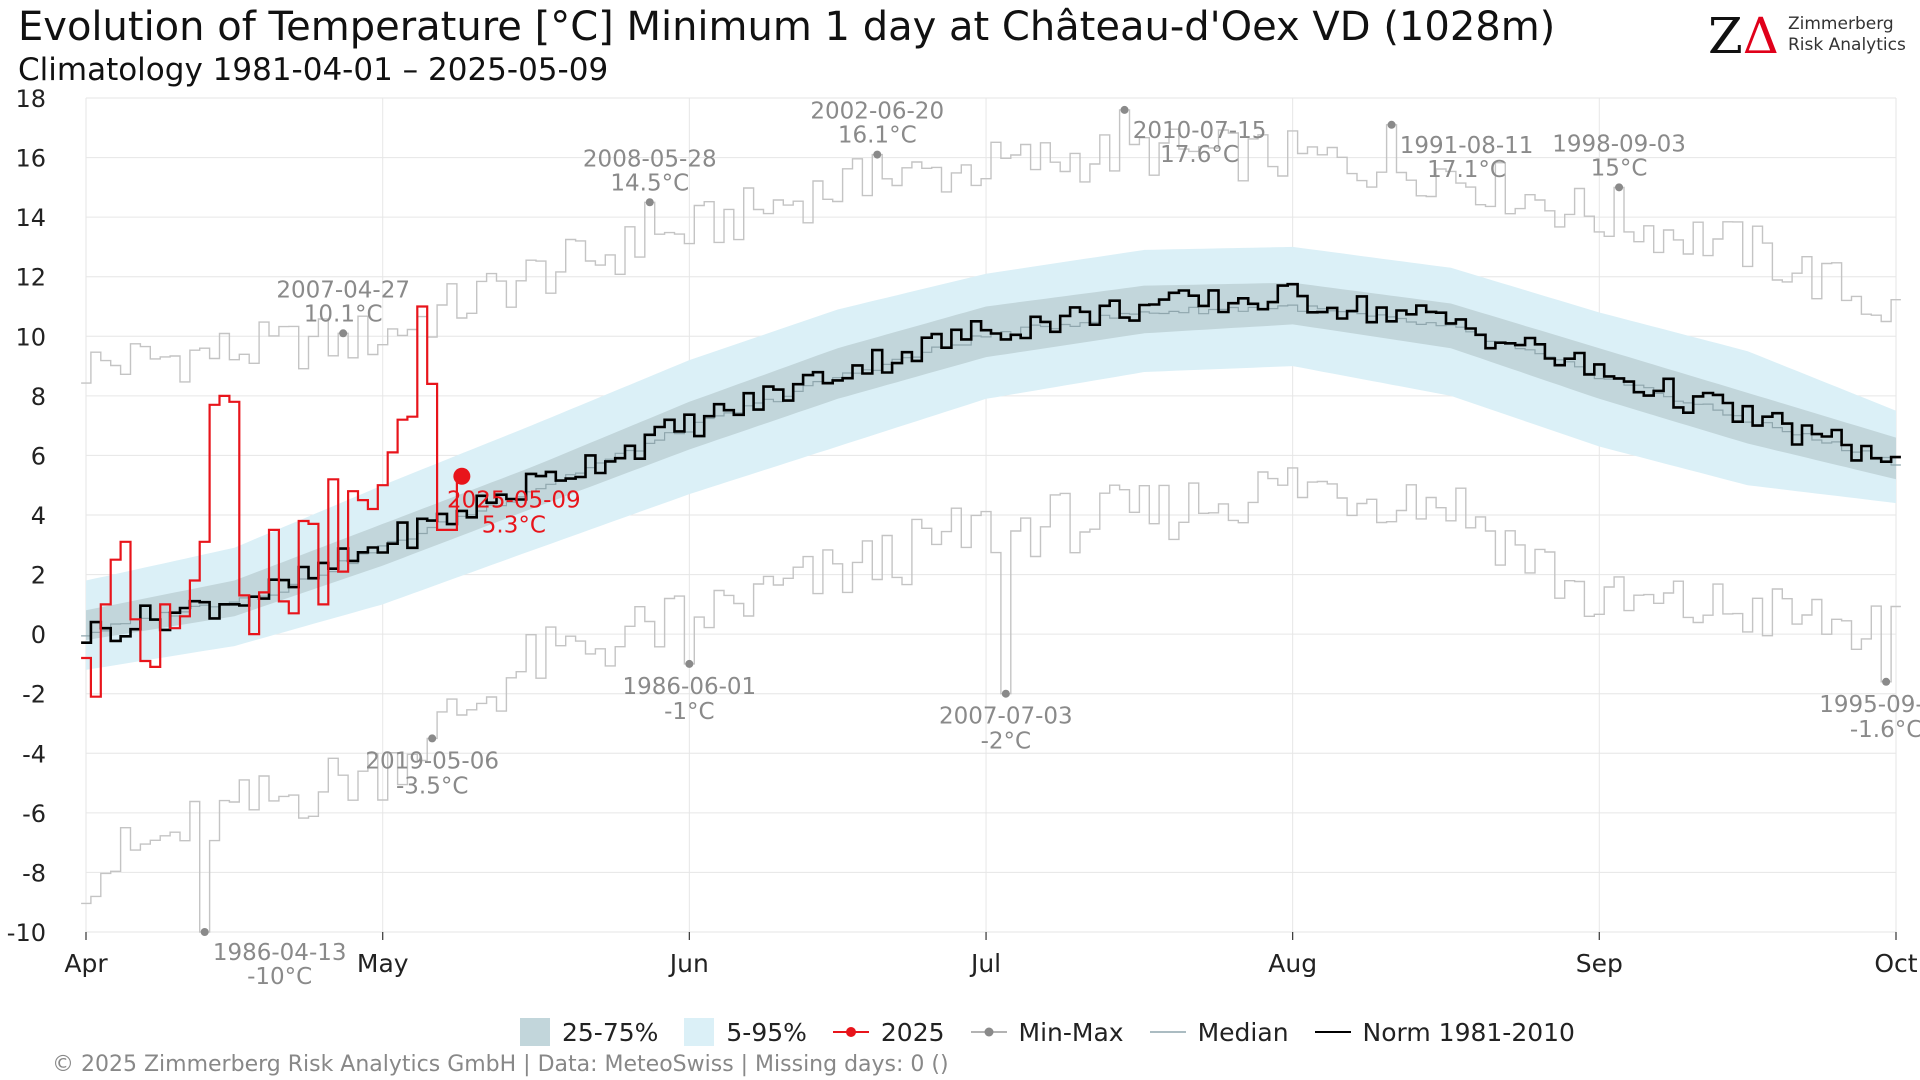 The height and width of the screenshot is (1080, 1920). I want to click on legend-item-norm: Norm 1981-2010, so click(1444, 1032).